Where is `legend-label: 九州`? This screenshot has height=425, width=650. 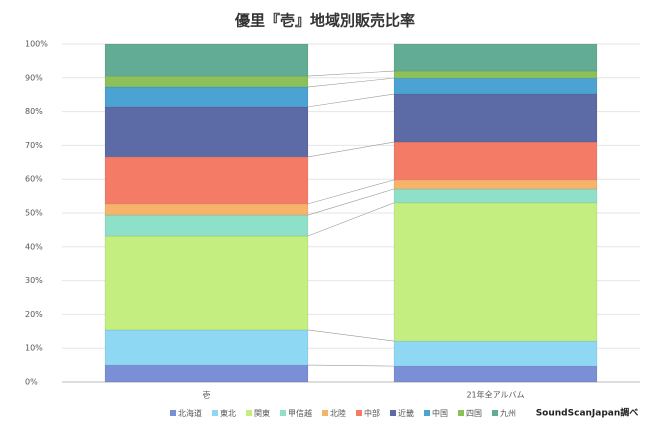
legend-label: 九州 is located at coordinates (508, 413).